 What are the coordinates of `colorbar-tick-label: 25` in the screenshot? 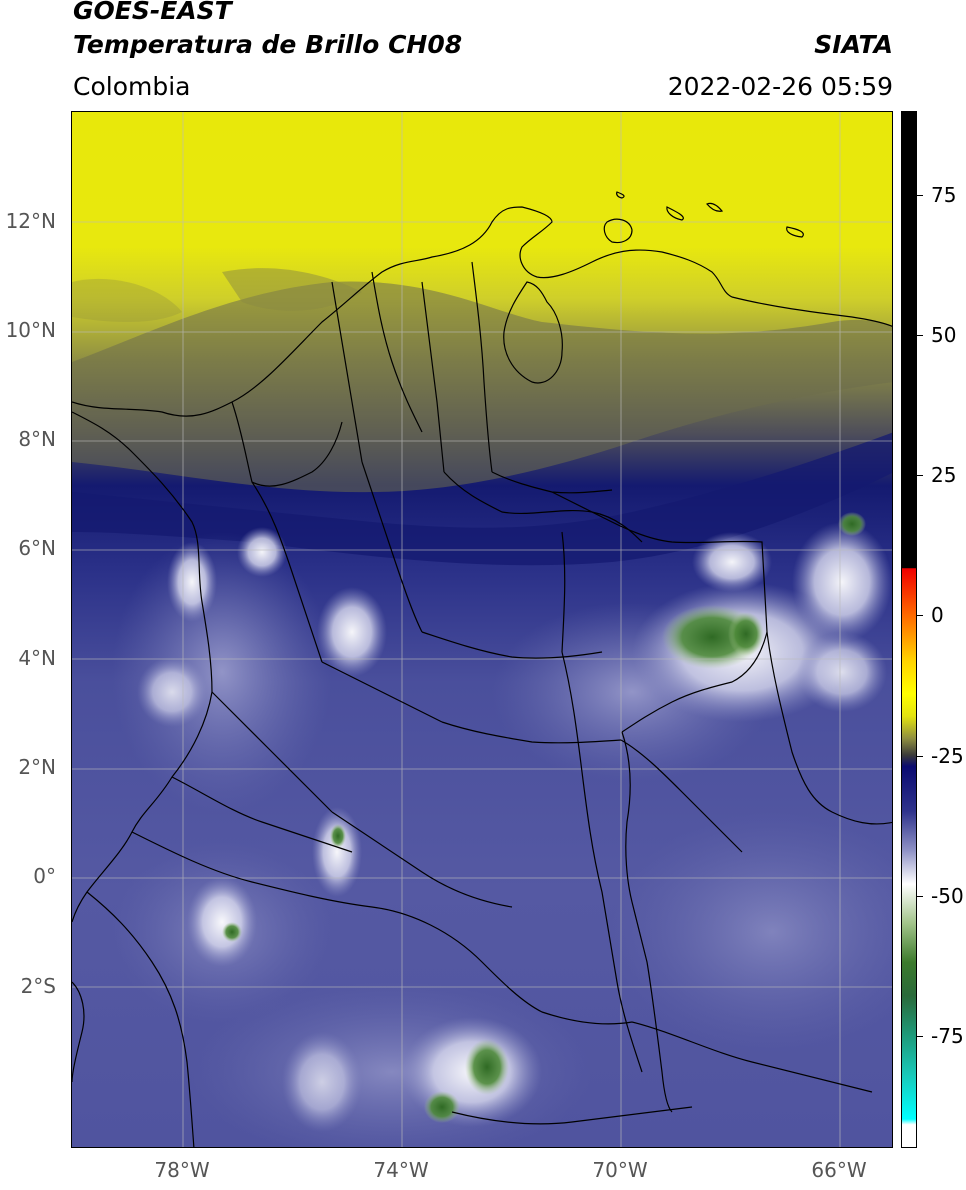 It's located at (944, 475).